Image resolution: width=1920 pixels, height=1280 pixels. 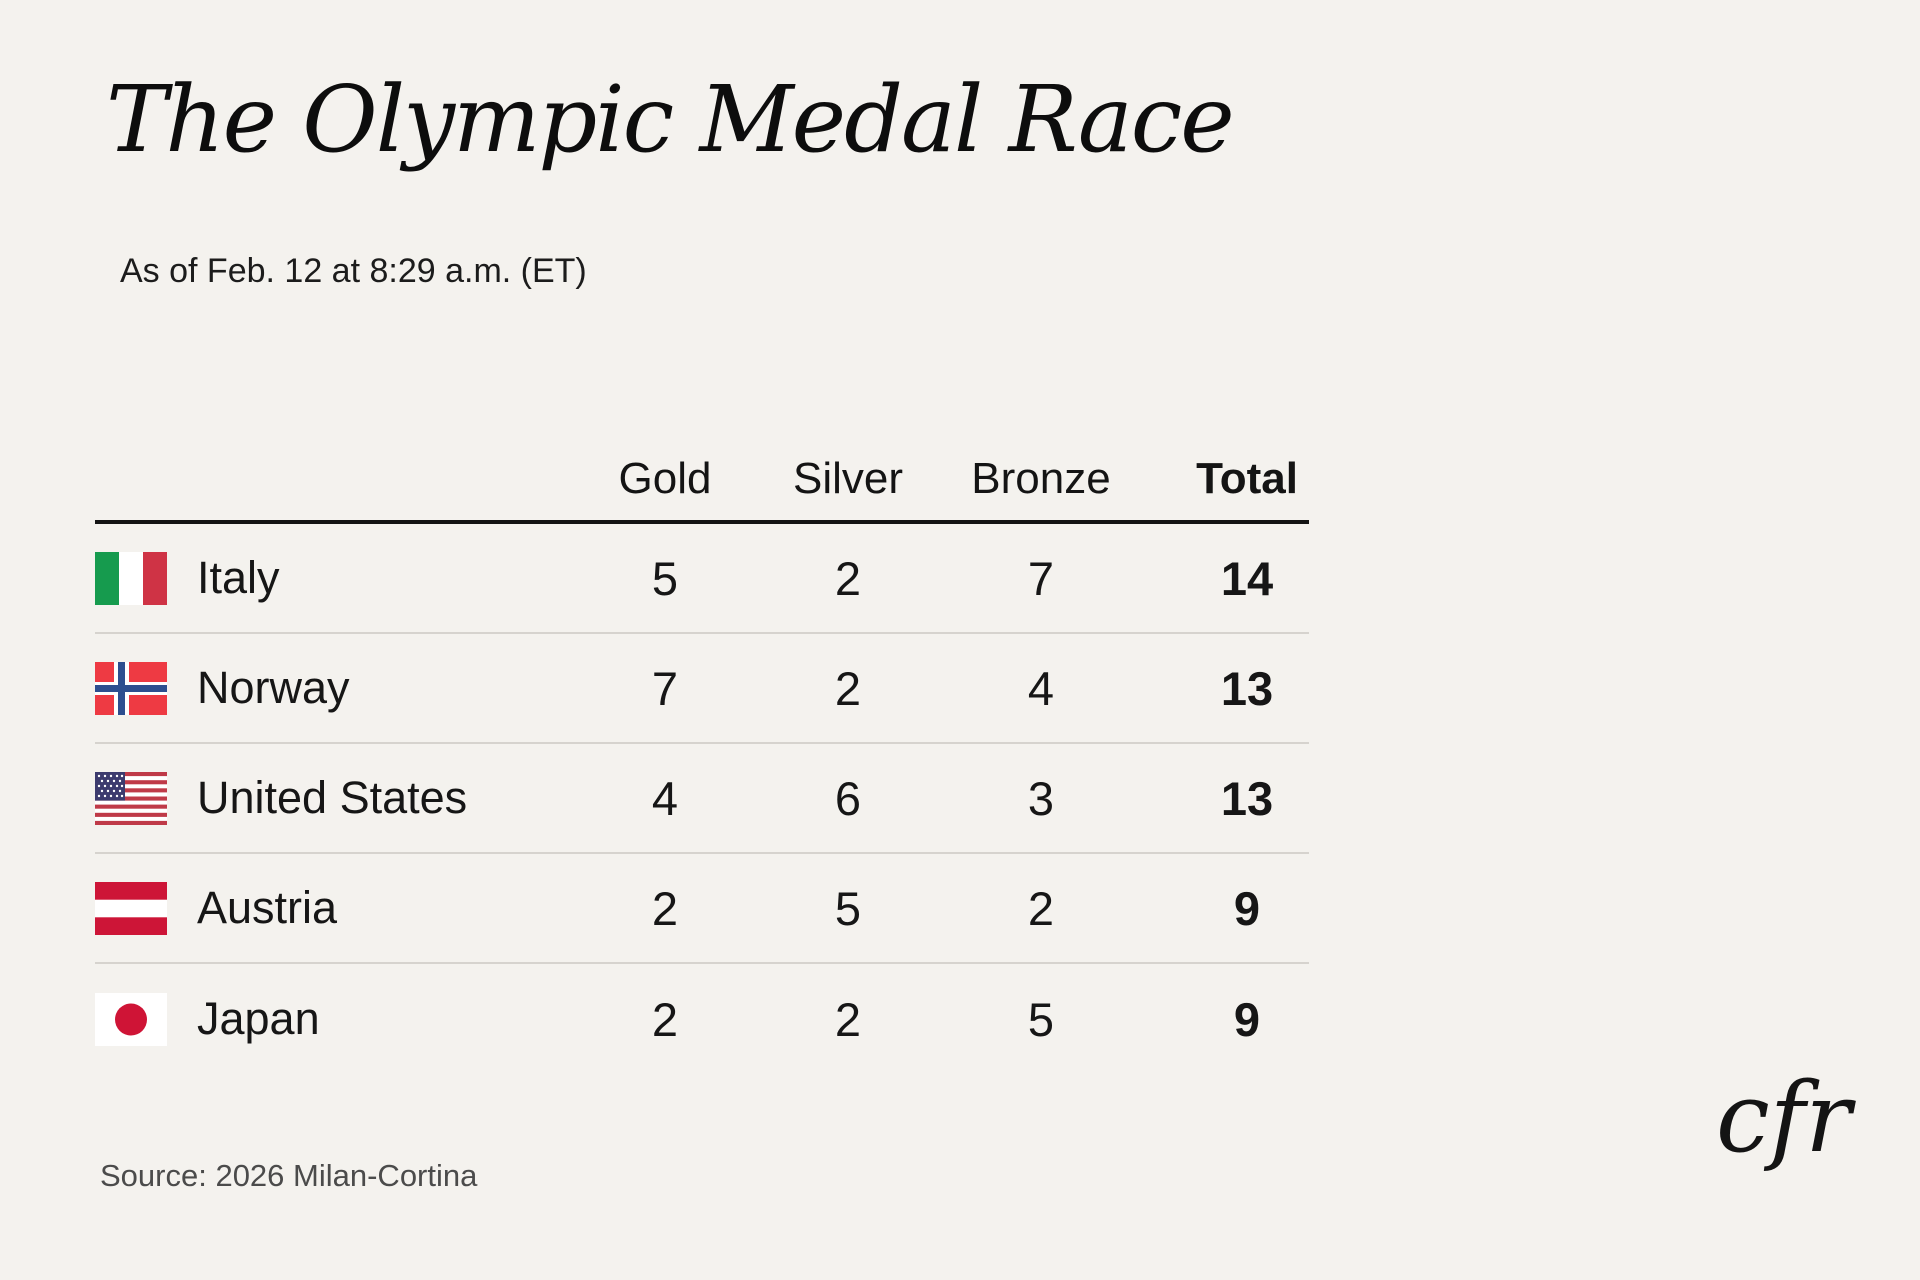 What do you see at coordinates (131, 1019) in the screenshot?
I see `japan-flag-icon` at bounding box center [131, 1019].